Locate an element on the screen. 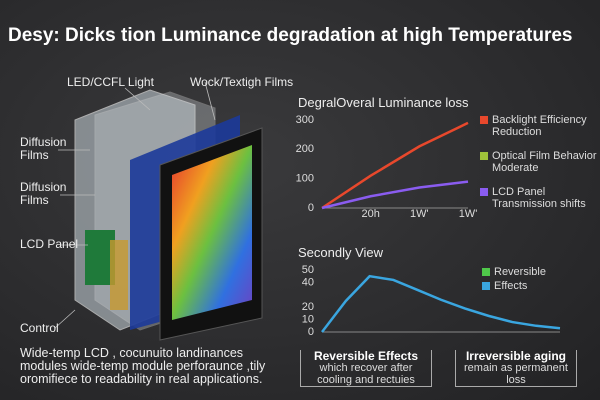 This screenshot has height=400, width=600. y-tick-label: 50 is located at coordinates (308, 270).